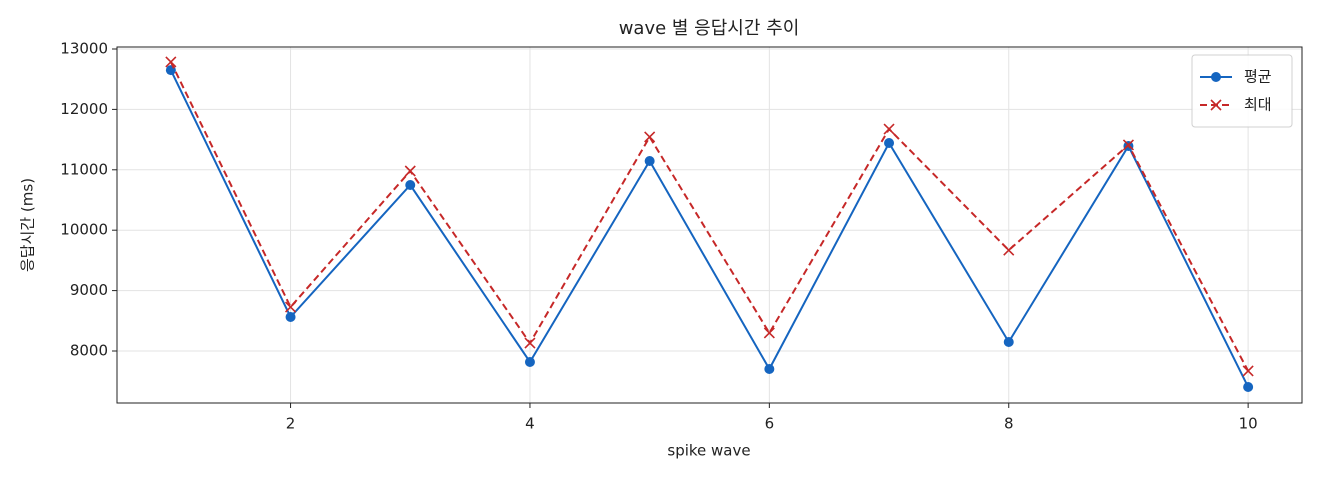 This screenshot has width=1320, height=480. I want to click on x-tick-label: 10, so click(1248, 424).